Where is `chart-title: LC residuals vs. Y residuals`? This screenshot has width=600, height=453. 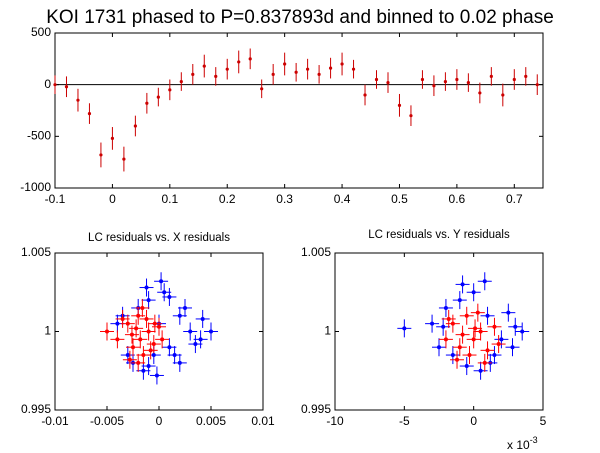
chart-title: LC residuals vs. Y residuals is located at coordinates (439, 235).